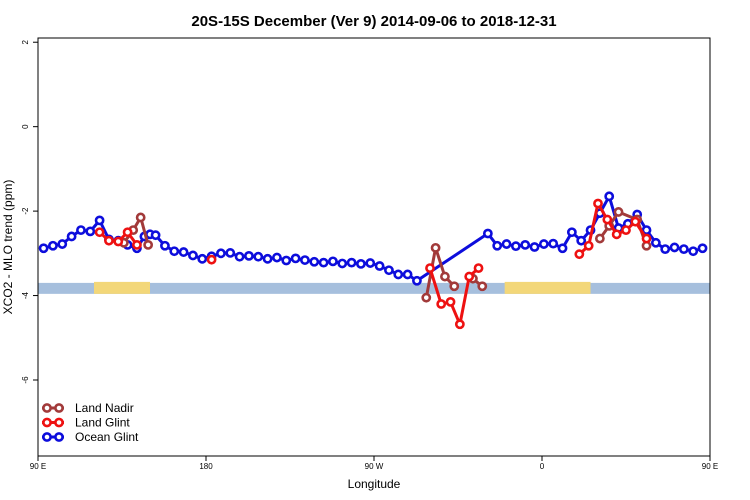 The image size is (750, 500). What do you see at coordinates (59, 408) in the screenshot?
I see `legend-marker-land-nadir-b` at bounding box center [59, 408].